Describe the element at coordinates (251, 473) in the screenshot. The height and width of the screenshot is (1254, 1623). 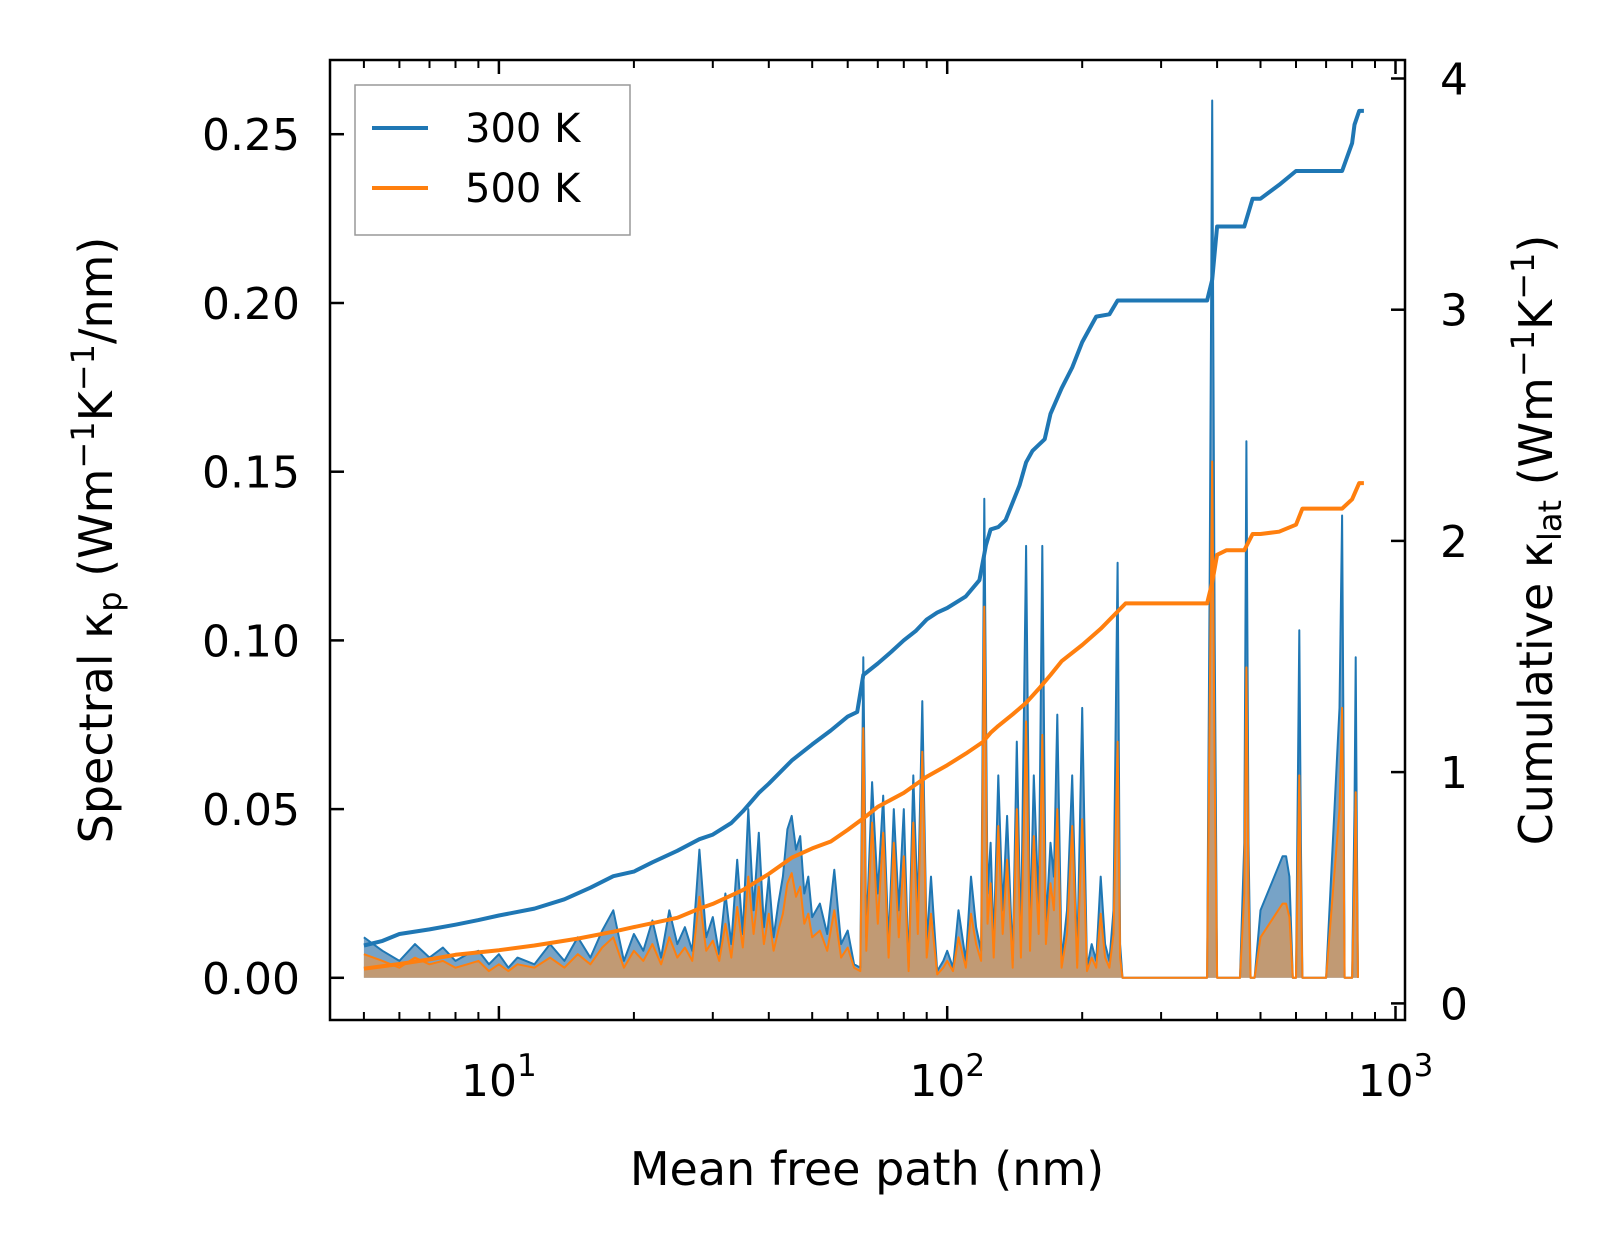
I see `y-left-tick-label: 0.15` at that location.